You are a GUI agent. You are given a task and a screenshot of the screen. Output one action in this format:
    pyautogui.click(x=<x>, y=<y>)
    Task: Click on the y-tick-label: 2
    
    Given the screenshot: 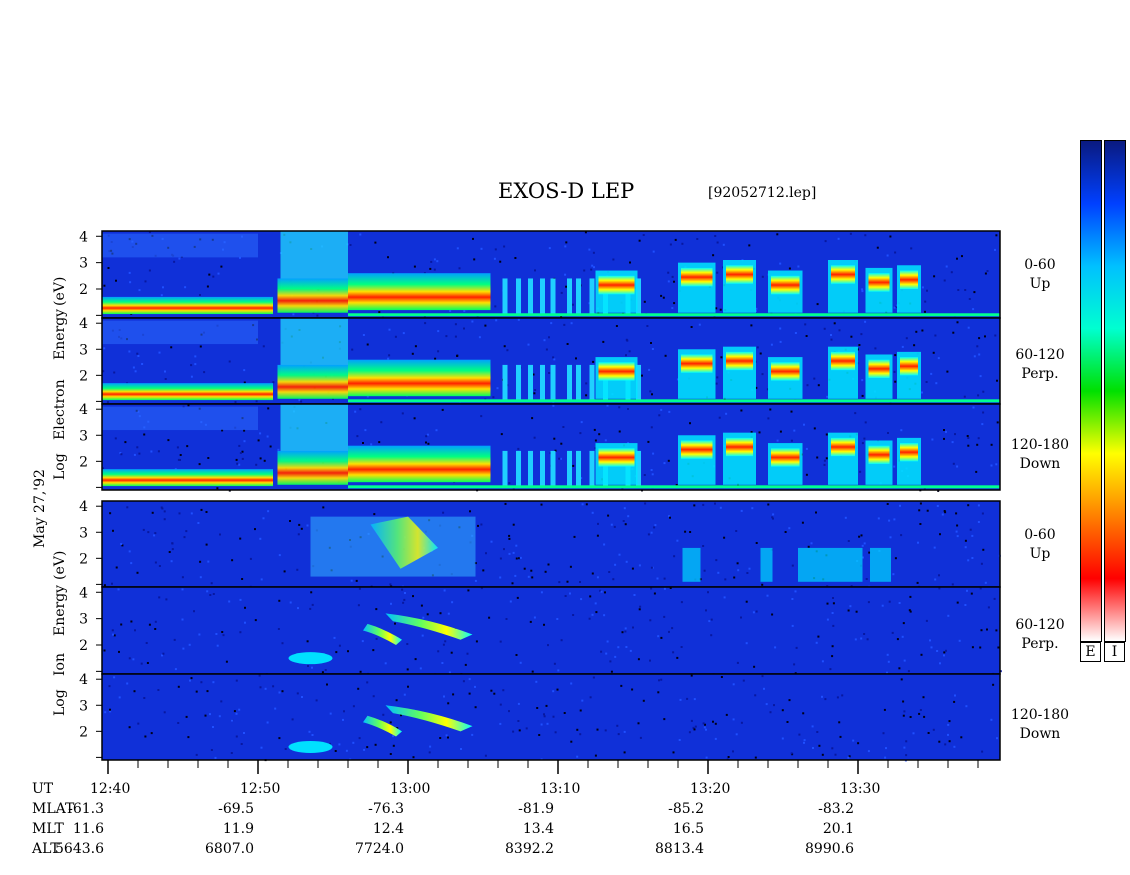 What is the action you would take?
    pyautogui.click(x=83, y=646)
    